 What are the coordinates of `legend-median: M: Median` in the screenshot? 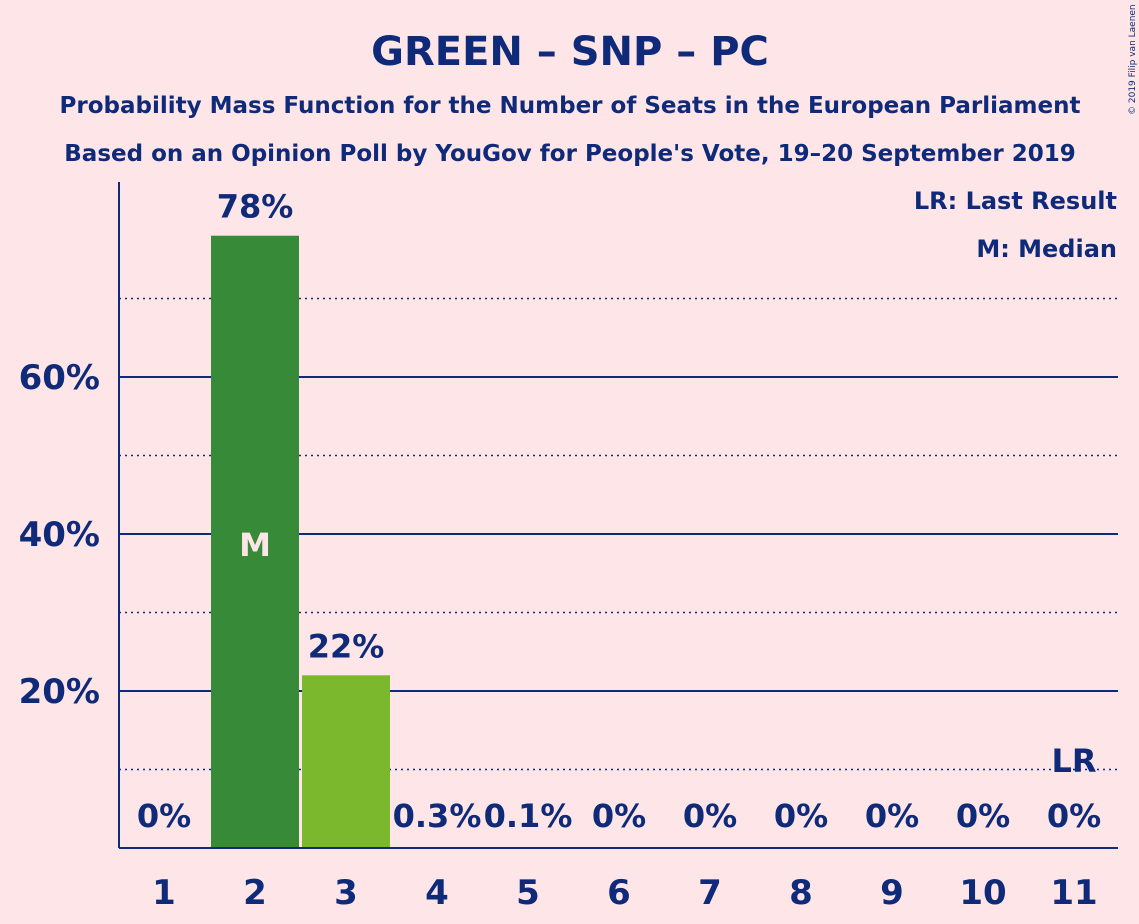 It's located at (1046, 249).